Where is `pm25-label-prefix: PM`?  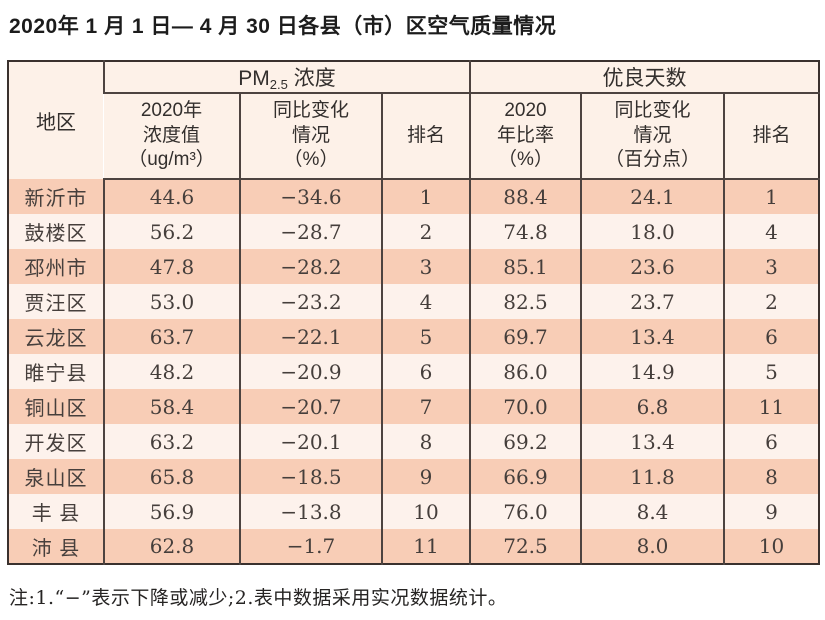
pm25-label-prefix: PM is located at coordinates (254, 78).